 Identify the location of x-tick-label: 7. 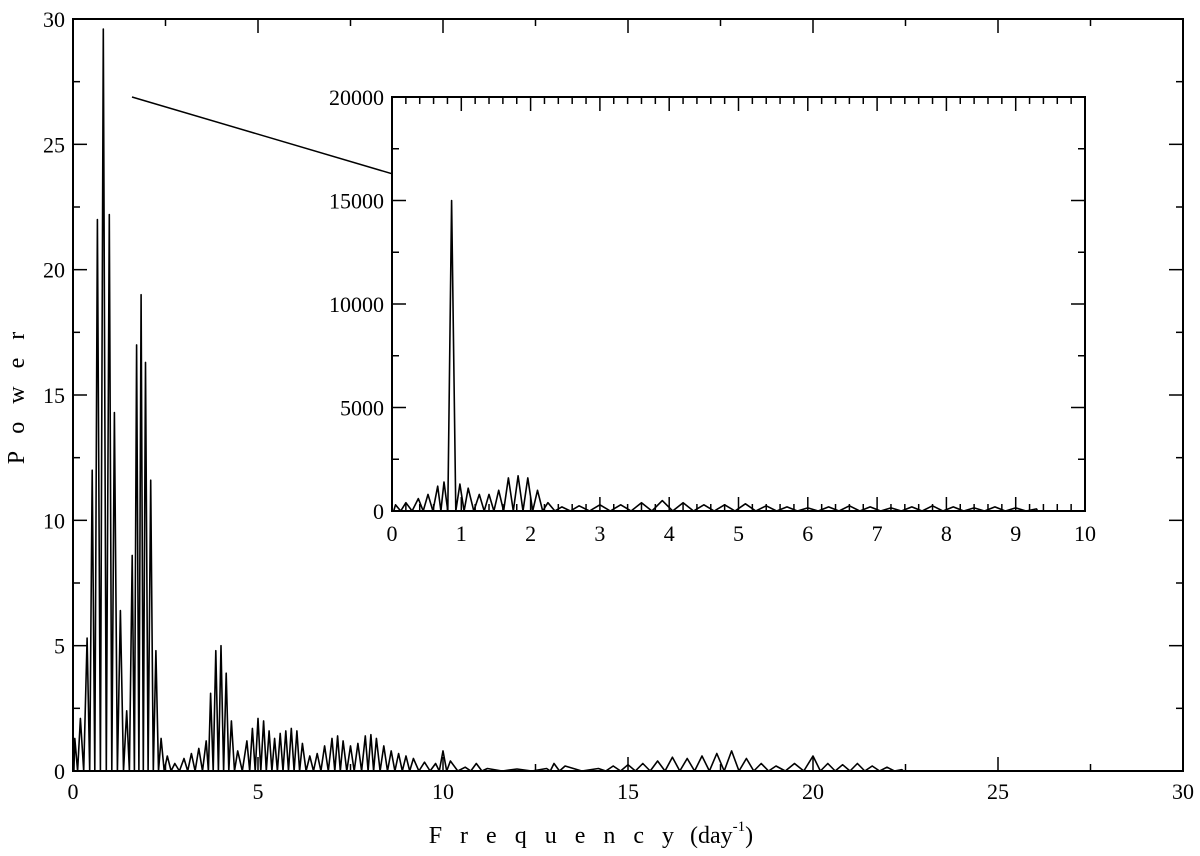
(877, 533).